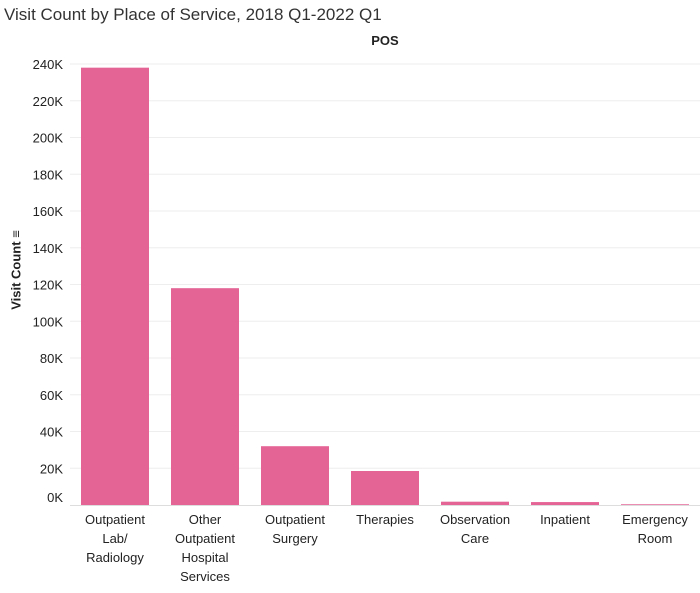 This screenshot has width=700, height=593. I want to click on x-tick-label: Observation, so click(475, 519).